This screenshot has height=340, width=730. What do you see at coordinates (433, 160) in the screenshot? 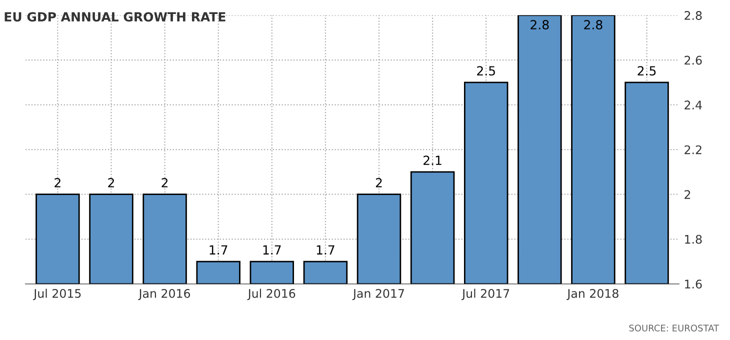
I see `data-label: 2.1` at bounding box center [433, 160].